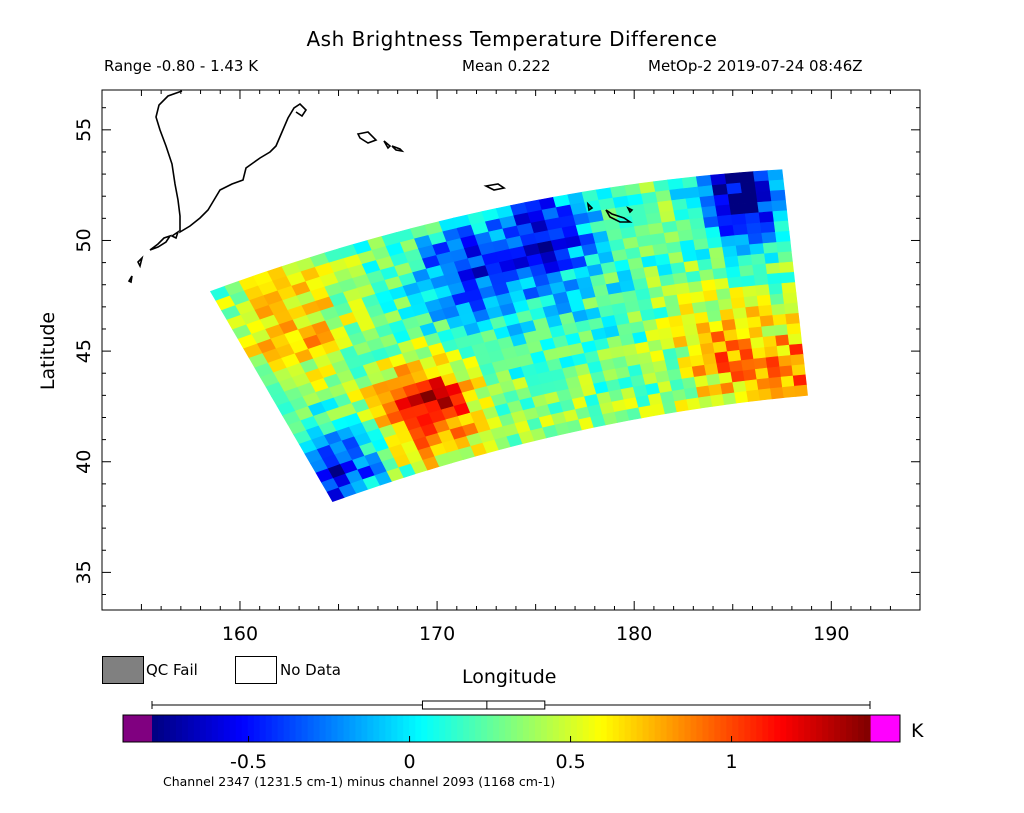  I want to click on y-tick-label: 45, so click(84, 351).